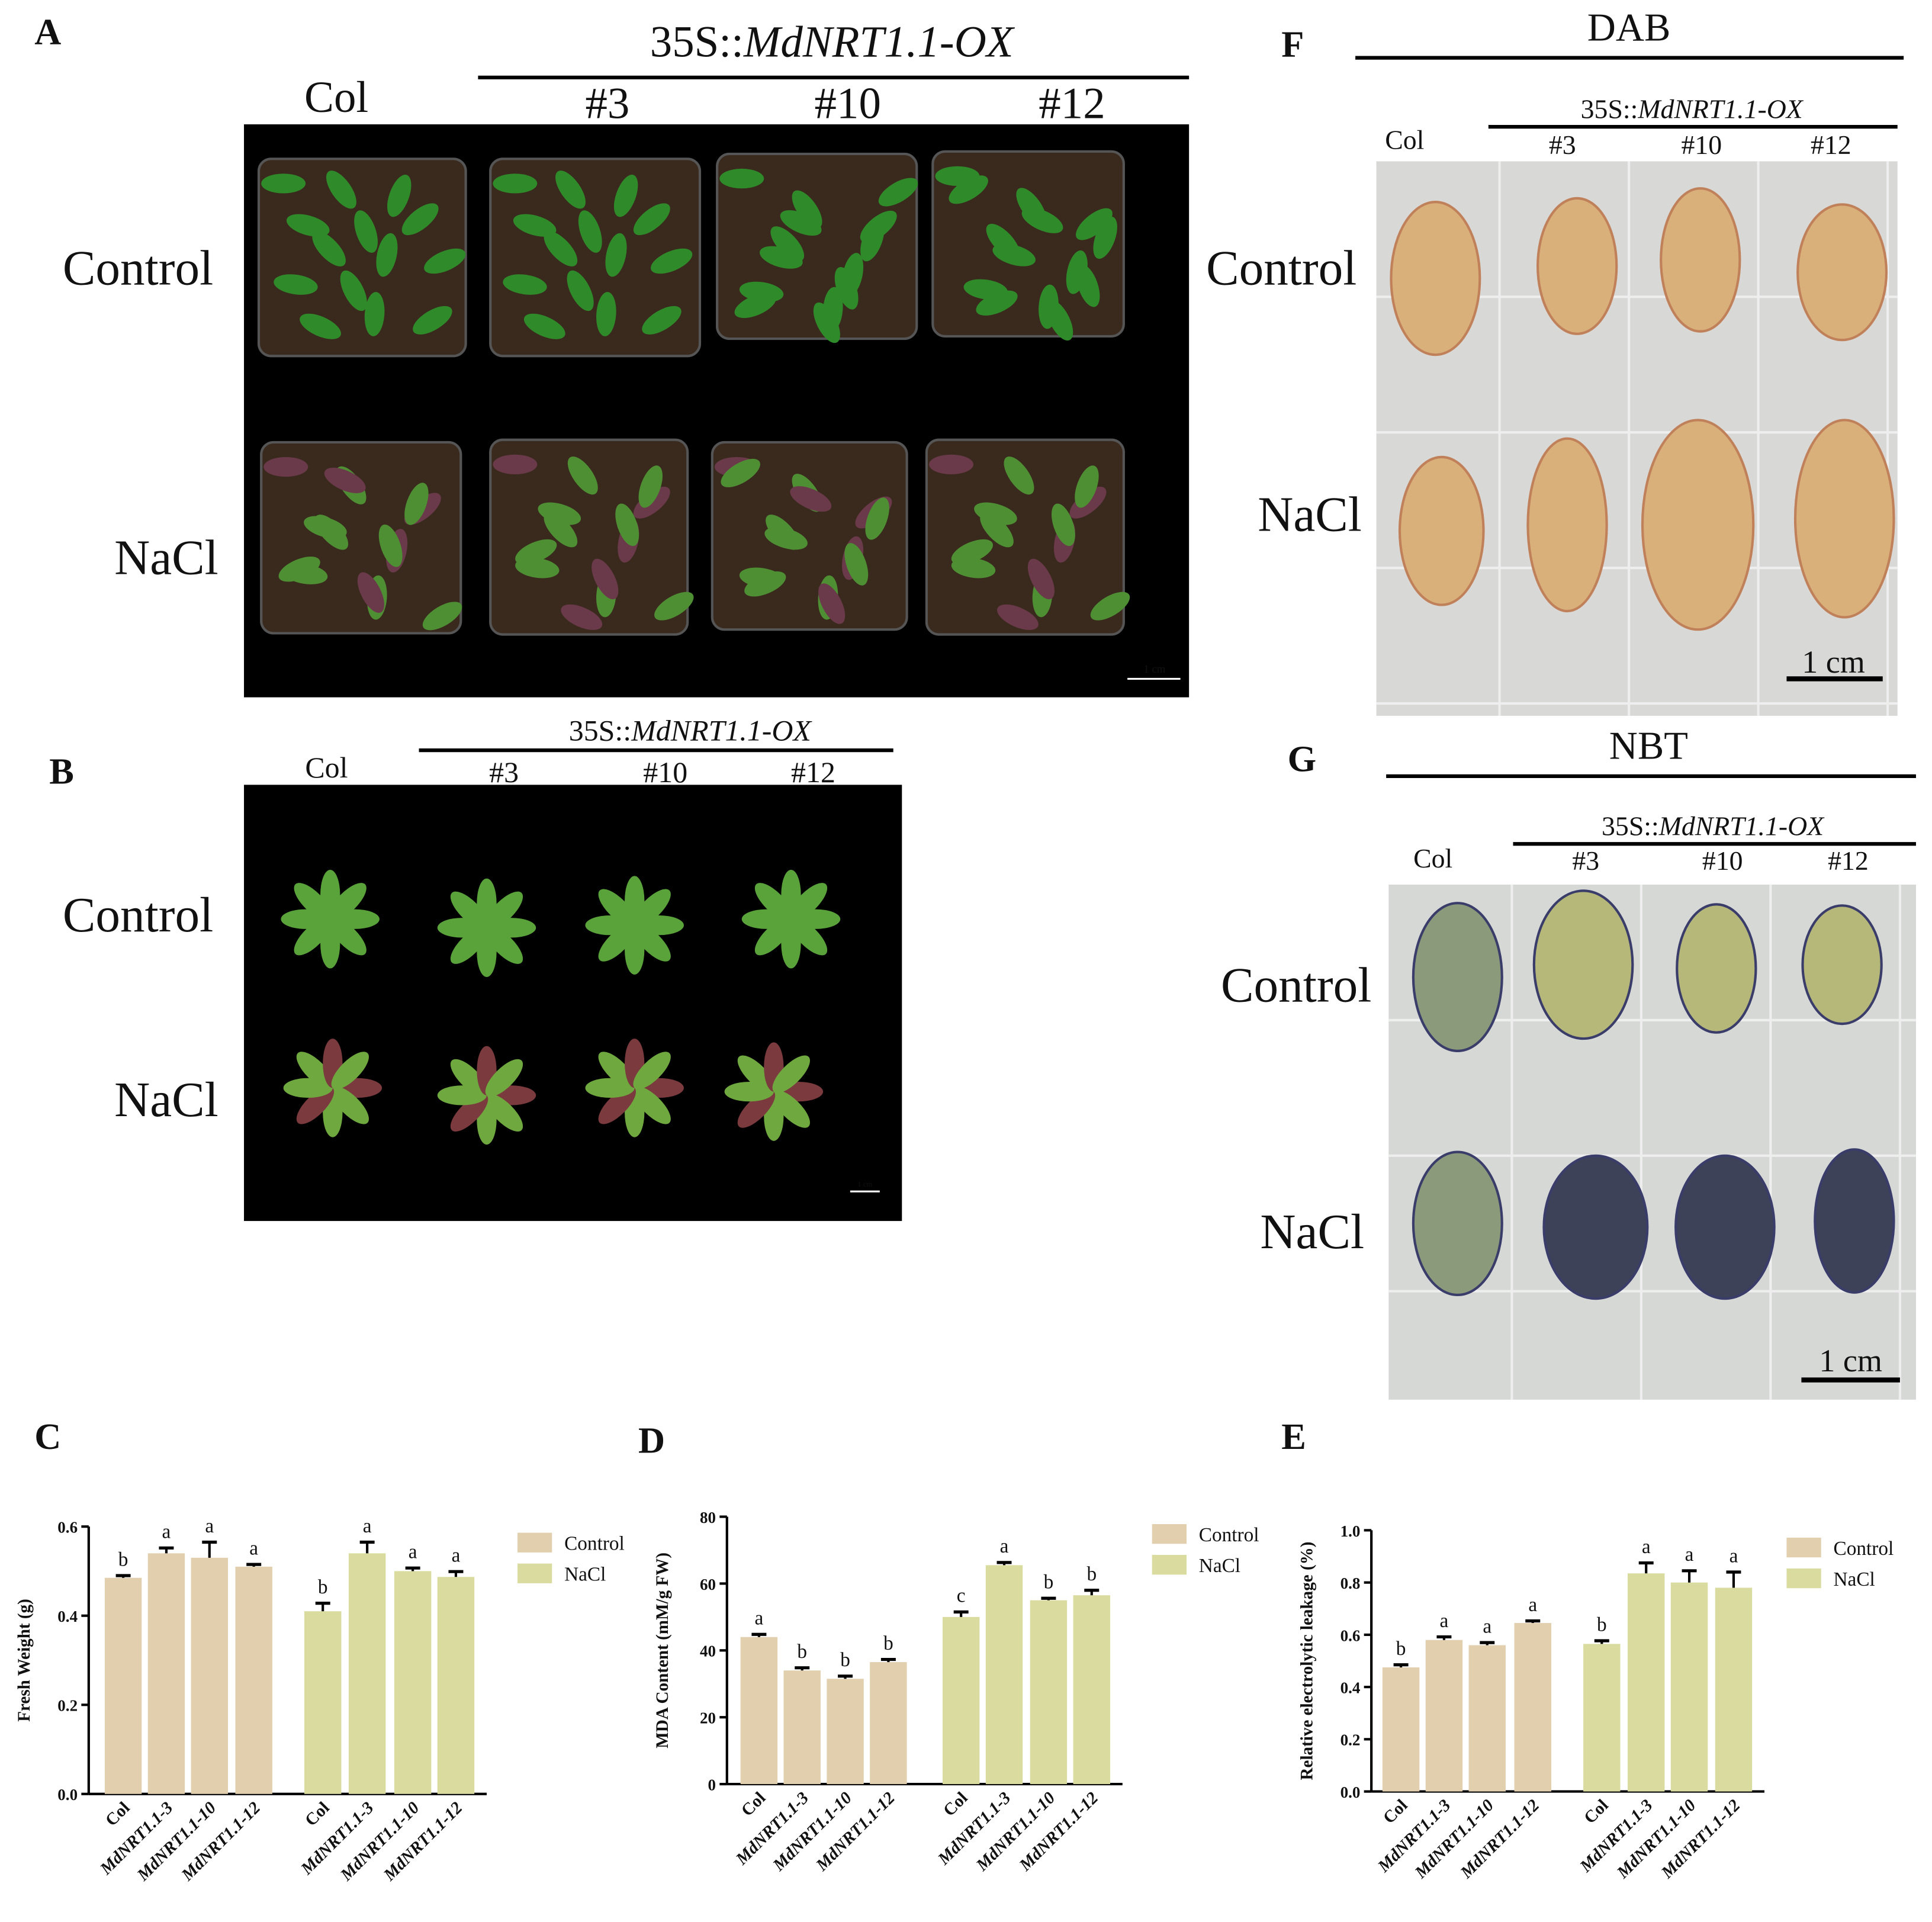 This screenshot has height=1922, width=1932. Describe the element at coordinates (662, 1651) in the screenshot. I see `y-axis-label: MDA Content (mM/g FW)` at that location.